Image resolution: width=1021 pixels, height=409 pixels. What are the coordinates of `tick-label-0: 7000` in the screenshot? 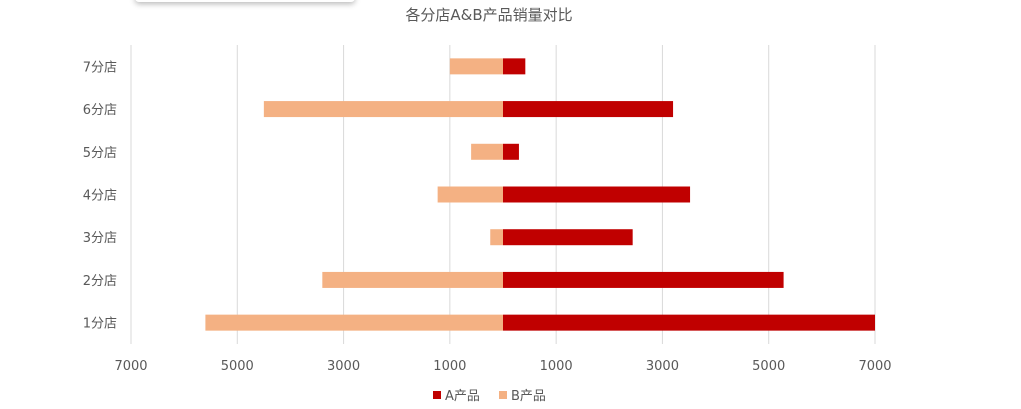 It's located at (130, 366).